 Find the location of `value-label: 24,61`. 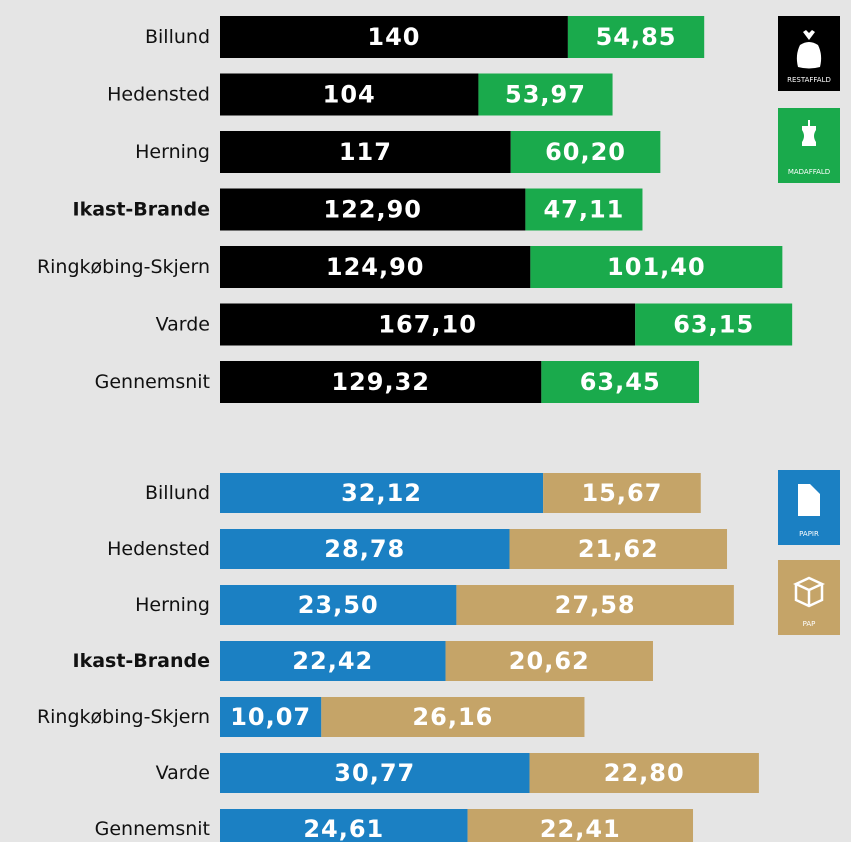

value-label: 24,61 is located at coordinates (343, 828).